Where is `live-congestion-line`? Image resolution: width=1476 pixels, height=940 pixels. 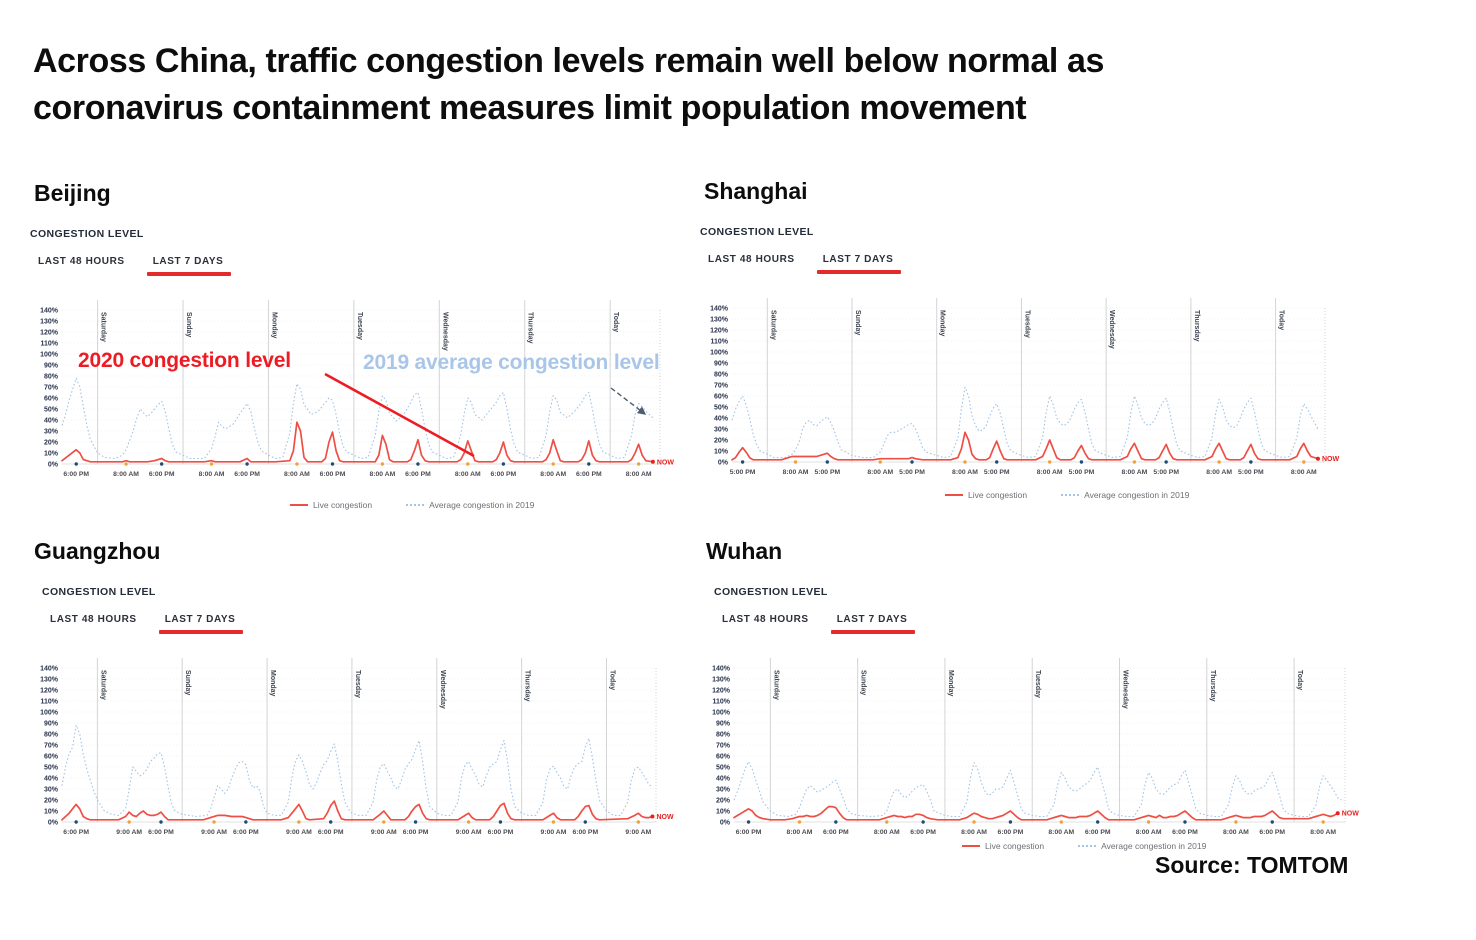 live-congestion-line is located at coordinates (357, 810).